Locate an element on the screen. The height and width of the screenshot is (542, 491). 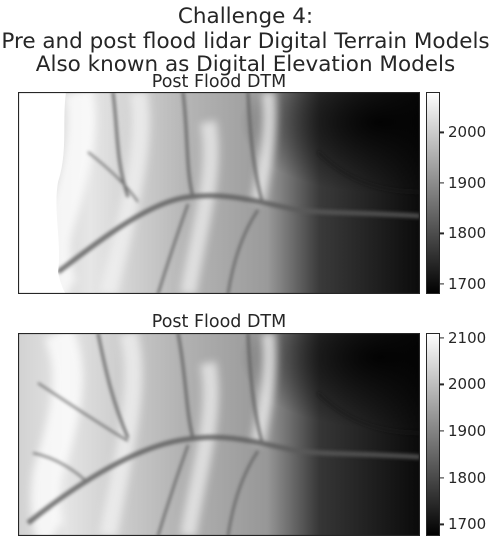
colorbar-2-tick-label: 1700 is located at coordinates (467, 524).